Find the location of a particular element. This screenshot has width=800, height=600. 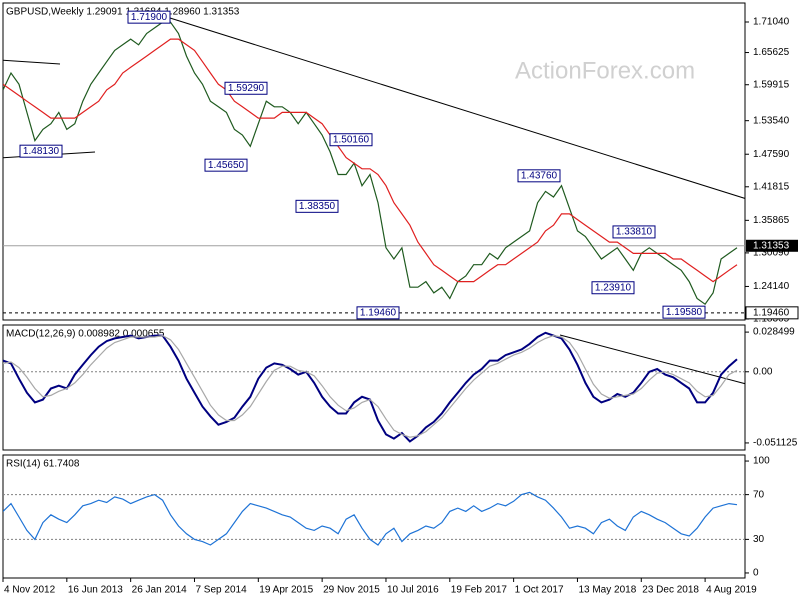

support-label: 1.19460 is located at coordinates (771, 312).